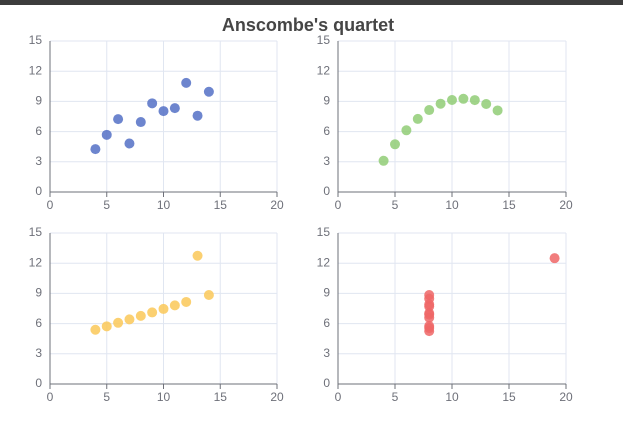 Image resolution: width=623 pixels, height=421 pixels. Describe the element at coordinates (308, 25) in the screenshot. I see `chart-title: Anscombe's quartet` at that location.